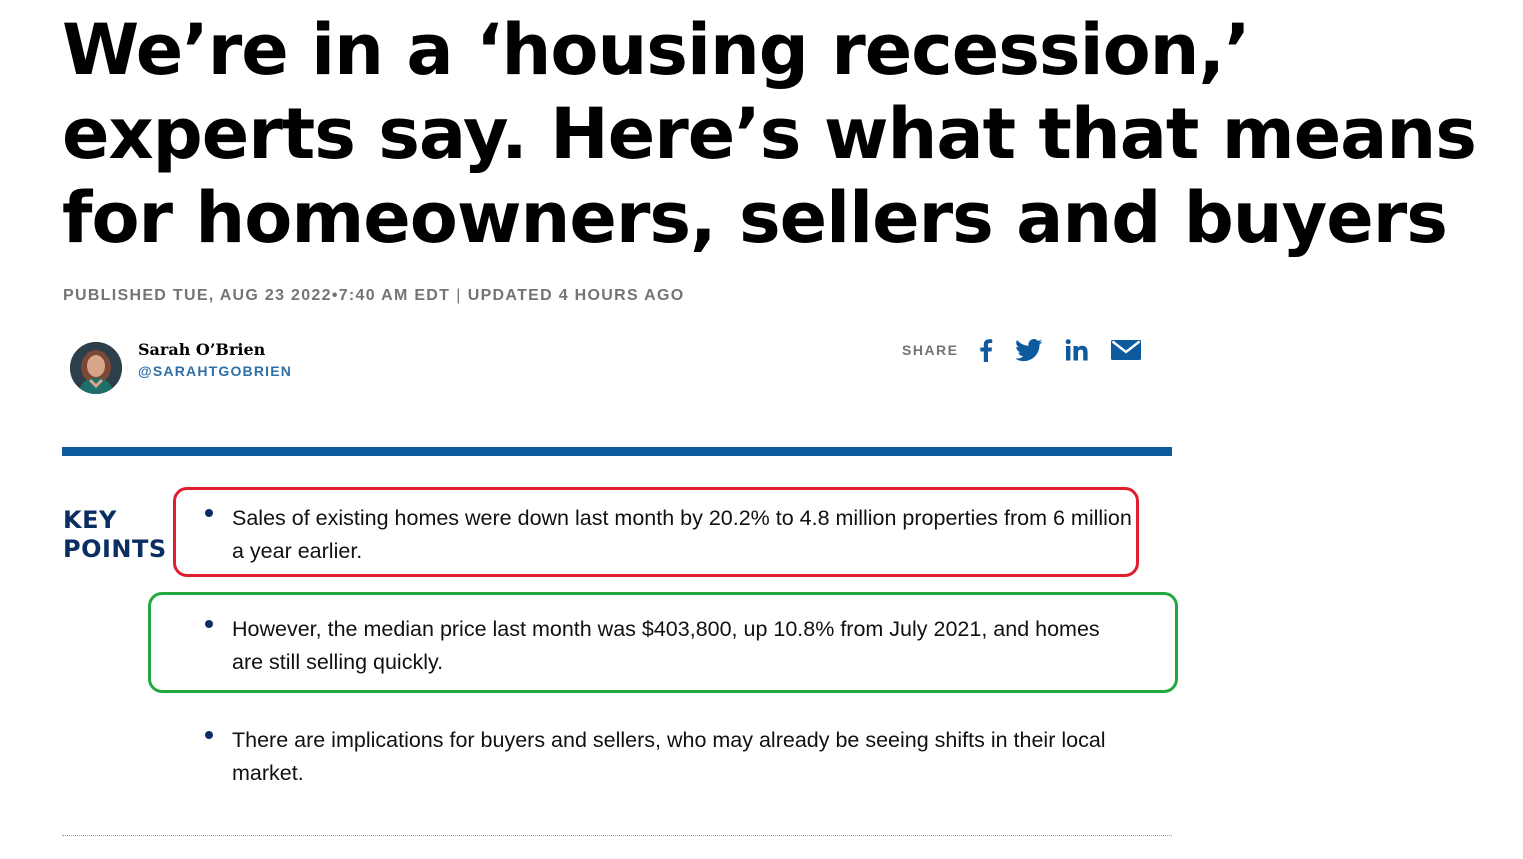 The image size is (1523, 859). I want to click on key-points-heading-line2: POINTS, so click(115, 549).